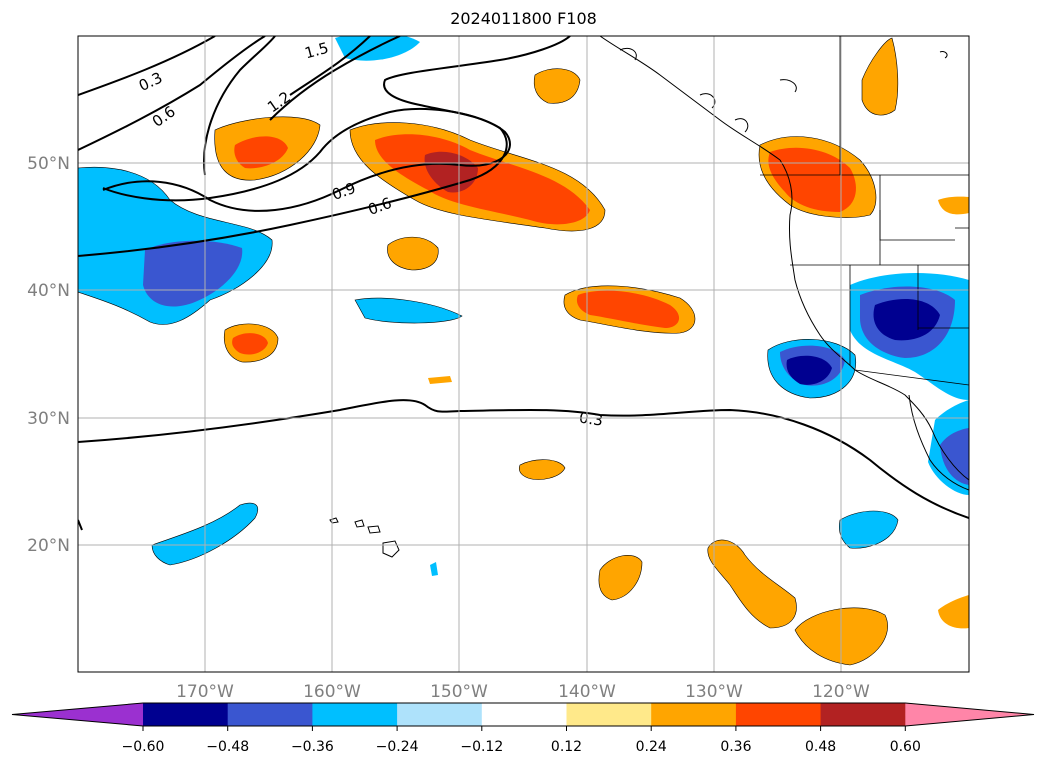 Image resolution: width=1047 pixels, height=765 pixels. What do you see at coordinates (735, 747) in the screenshot?
I see `colorbar-tick-label: 0.36` at bounding box center [735, 747].